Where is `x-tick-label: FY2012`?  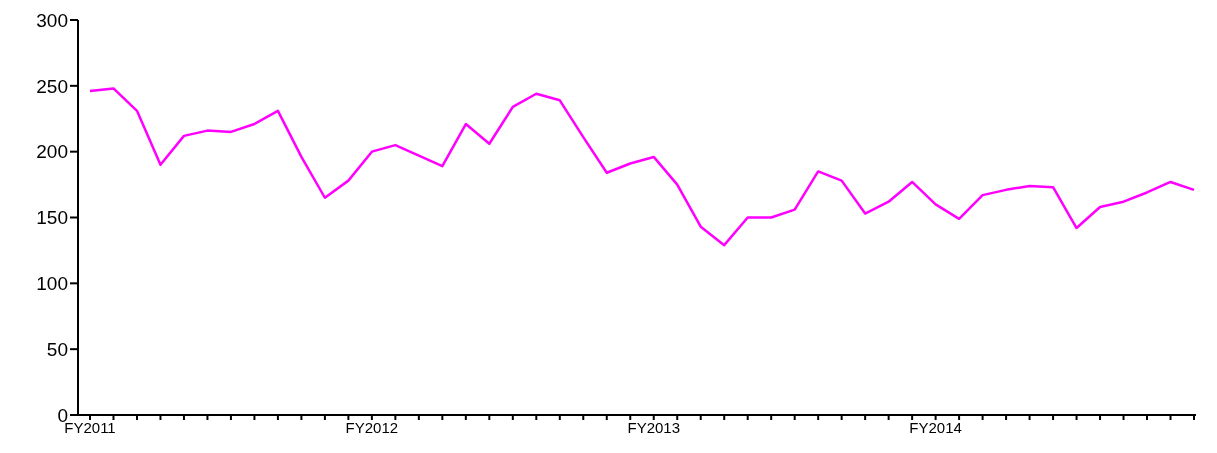
x-tick-label: FY2012 is located at coordinates (372, 427).